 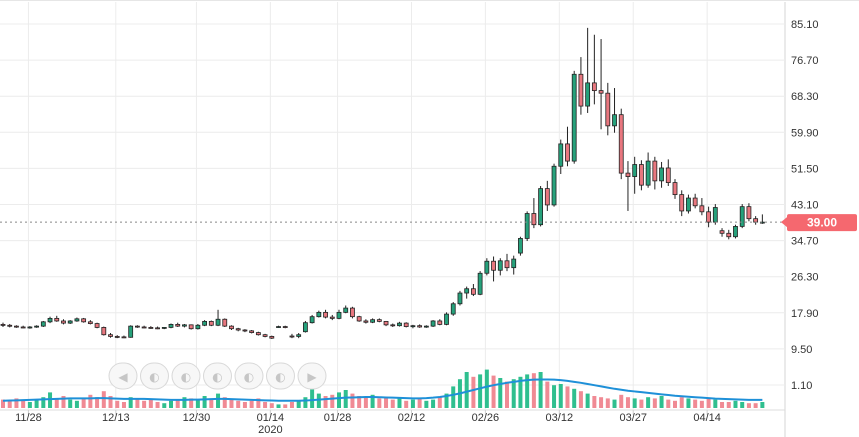 I want to click on chevron-right-icon: ▶, so click(x=312, y=377).